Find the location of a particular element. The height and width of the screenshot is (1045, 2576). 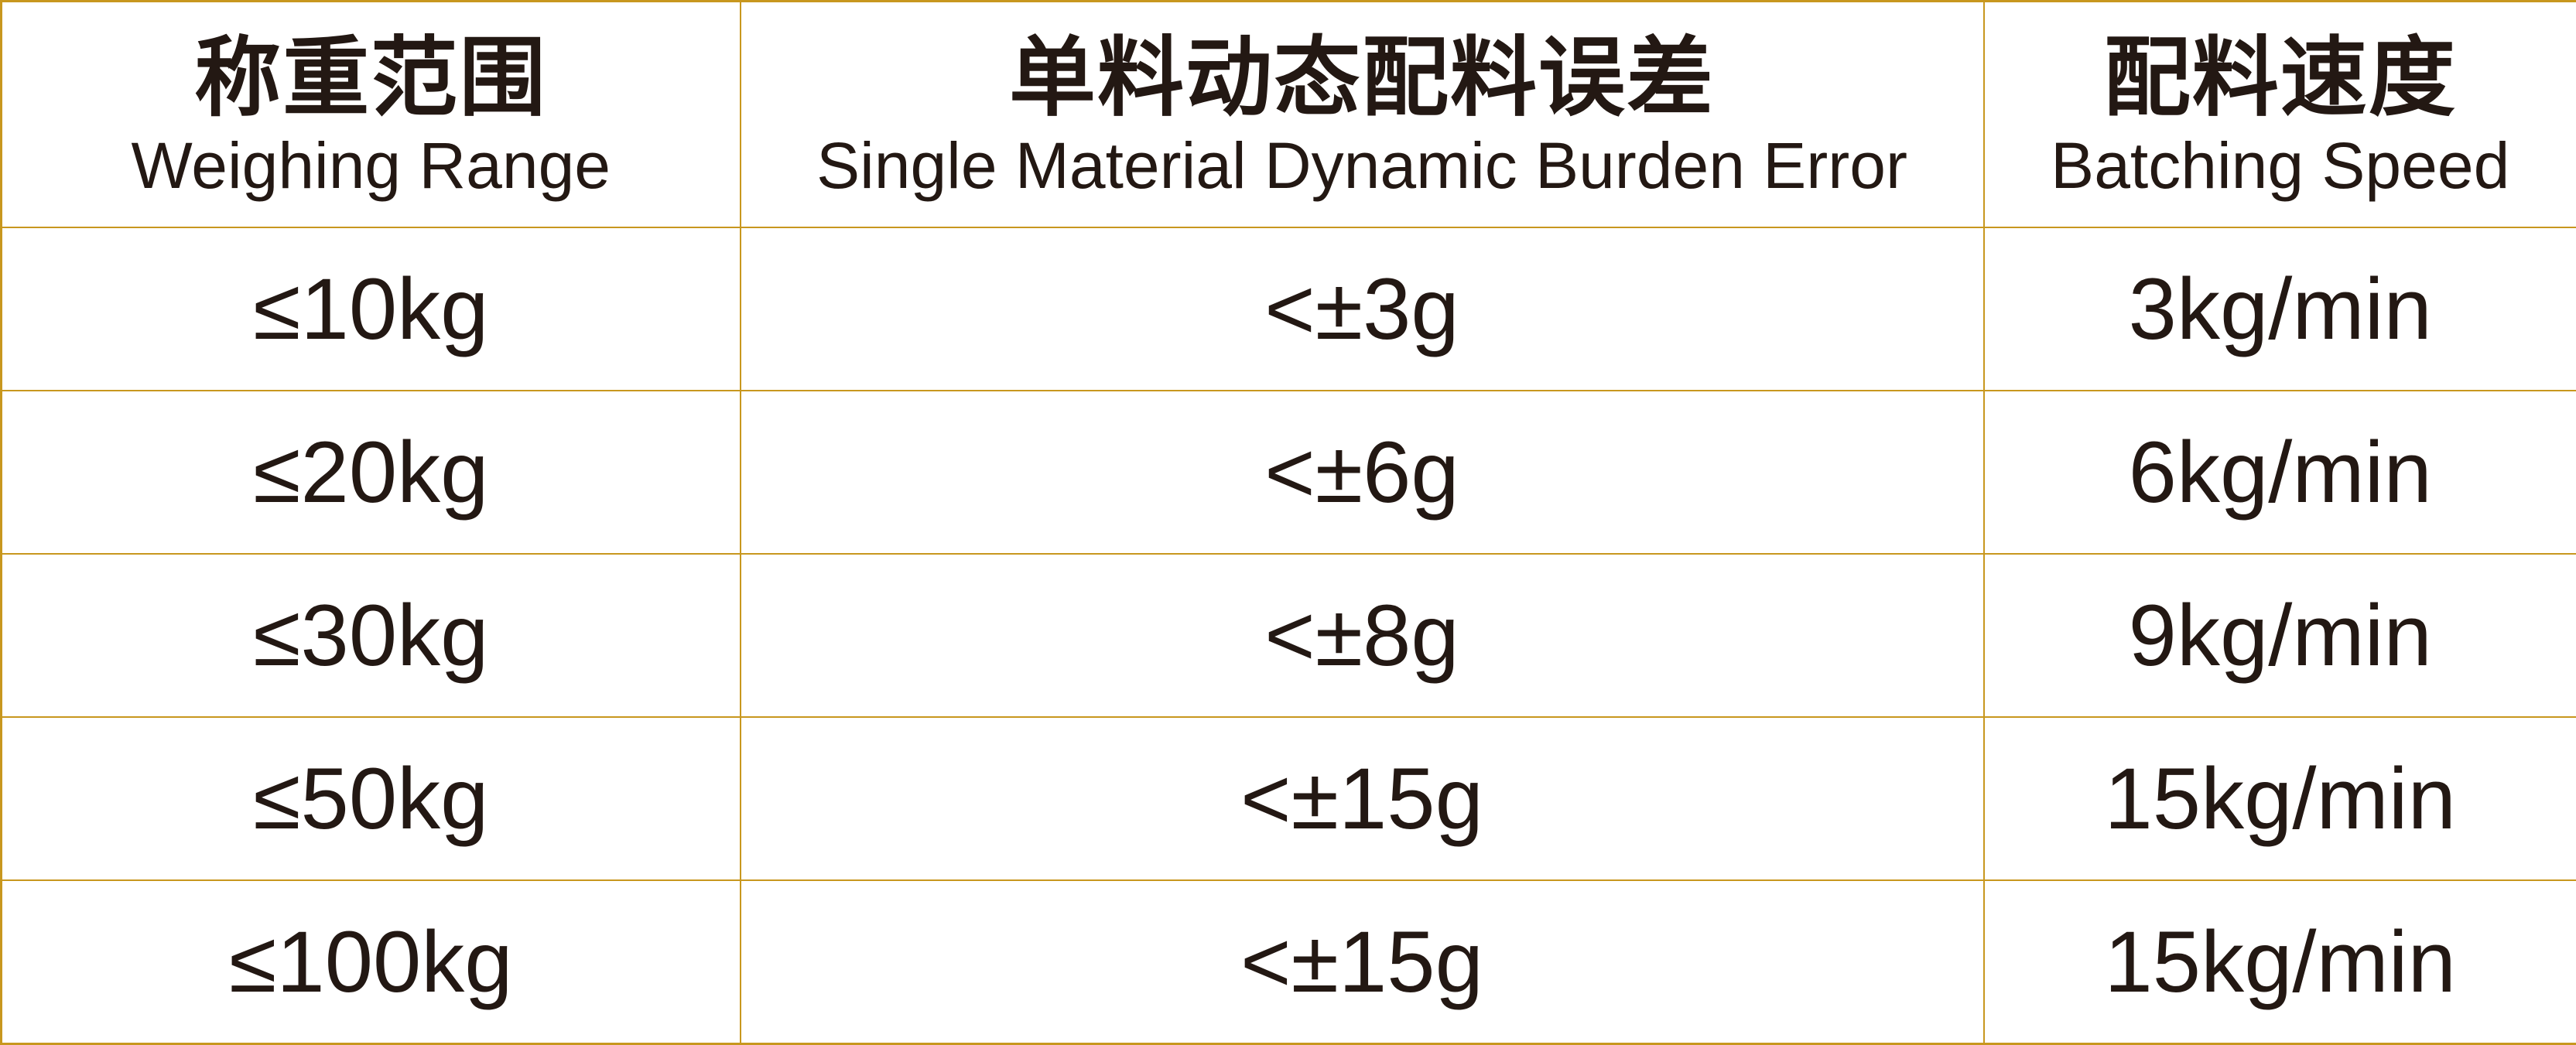

header-en-weighing-range: Weighing Range is located at coordinates (371, 165).